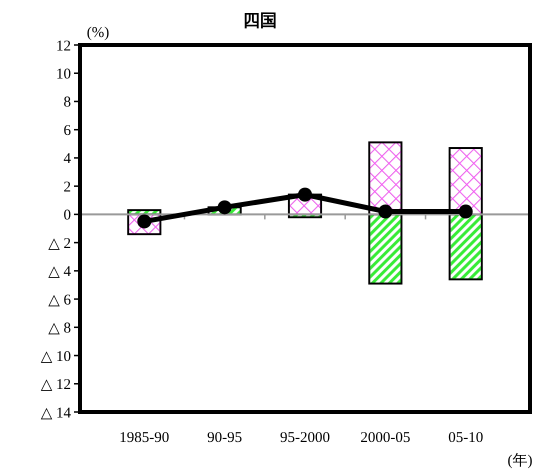  Describe the element at coordinates (305, 438) in the screenshot. I see `x-tick-label: 95-2000` at that location.